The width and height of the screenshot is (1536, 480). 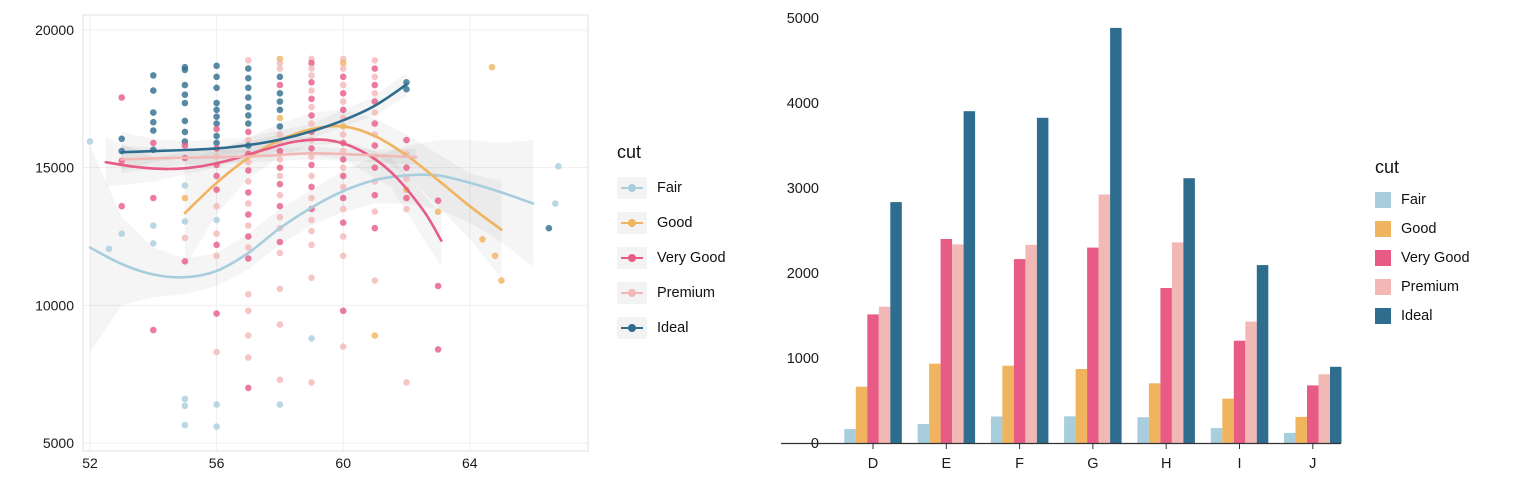 What do you see at coordinates (873, 464) in the screenshot?
I see `svg-text: D` at bounding box center [873, 464].